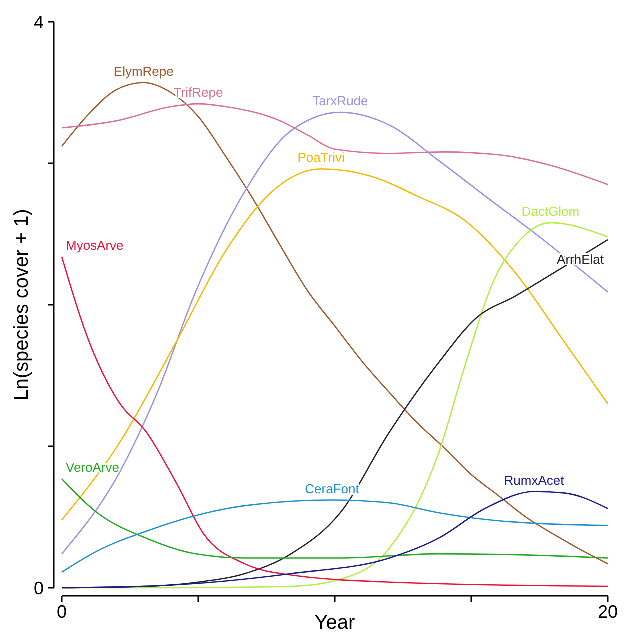 The image size is (636, 637). Describe the element at coordinates (335, 623) in the screenshot. I see `x-axis-title: Year` at that location.